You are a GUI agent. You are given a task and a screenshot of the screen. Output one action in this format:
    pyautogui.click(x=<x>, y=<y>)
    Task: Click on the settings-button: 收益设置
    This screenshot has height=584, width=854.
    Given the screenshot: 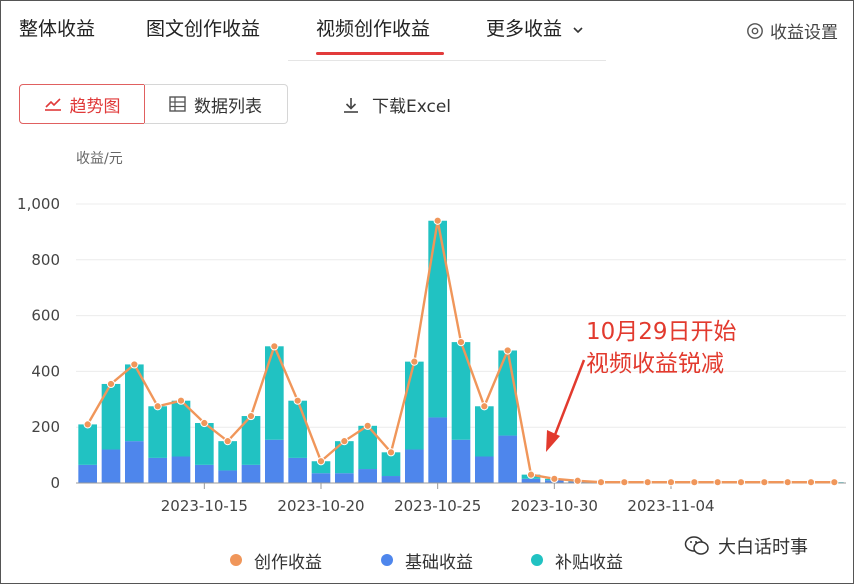 What is the action you would take?
    pyautogui.click(x=792, y=30)
    